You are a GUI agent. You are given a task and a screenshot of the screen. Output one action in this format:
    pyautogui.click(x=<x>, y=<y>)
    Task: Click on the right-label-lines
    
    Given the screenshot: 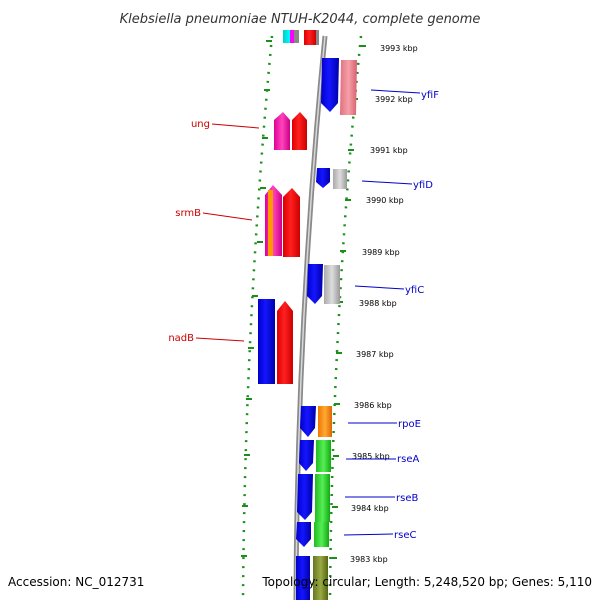 What is the action you would take?
    pyautogui.click(x=382, y=312)
    